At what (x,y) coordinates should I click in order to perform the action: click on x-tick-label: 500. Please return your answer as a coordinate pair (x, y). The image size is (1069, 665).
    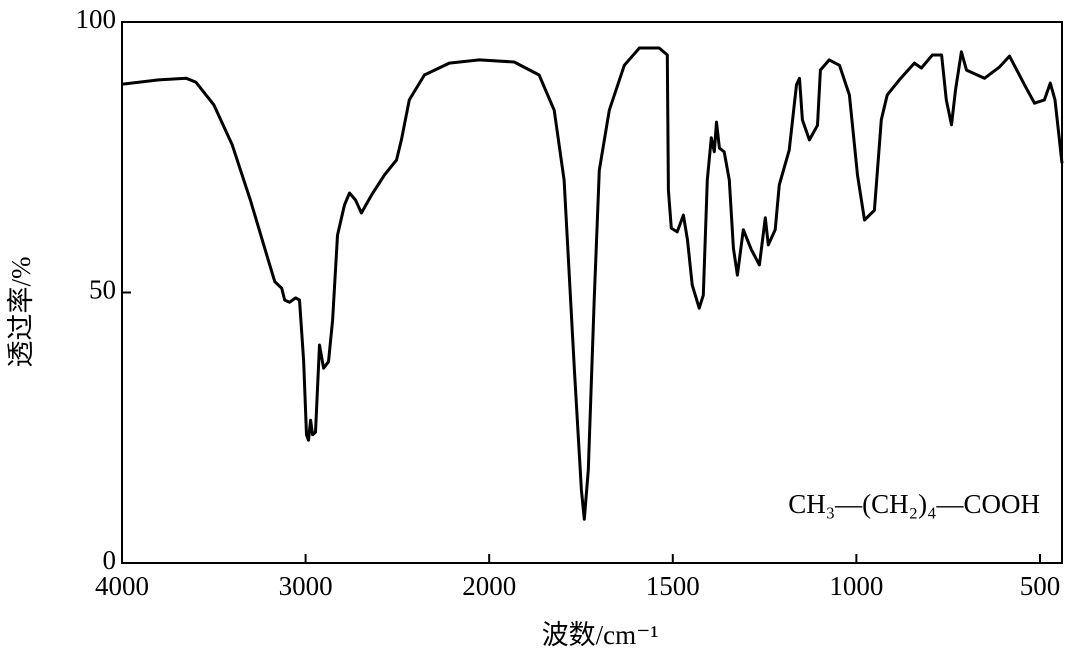
    Looking at the image, I should click on (1040, 586).